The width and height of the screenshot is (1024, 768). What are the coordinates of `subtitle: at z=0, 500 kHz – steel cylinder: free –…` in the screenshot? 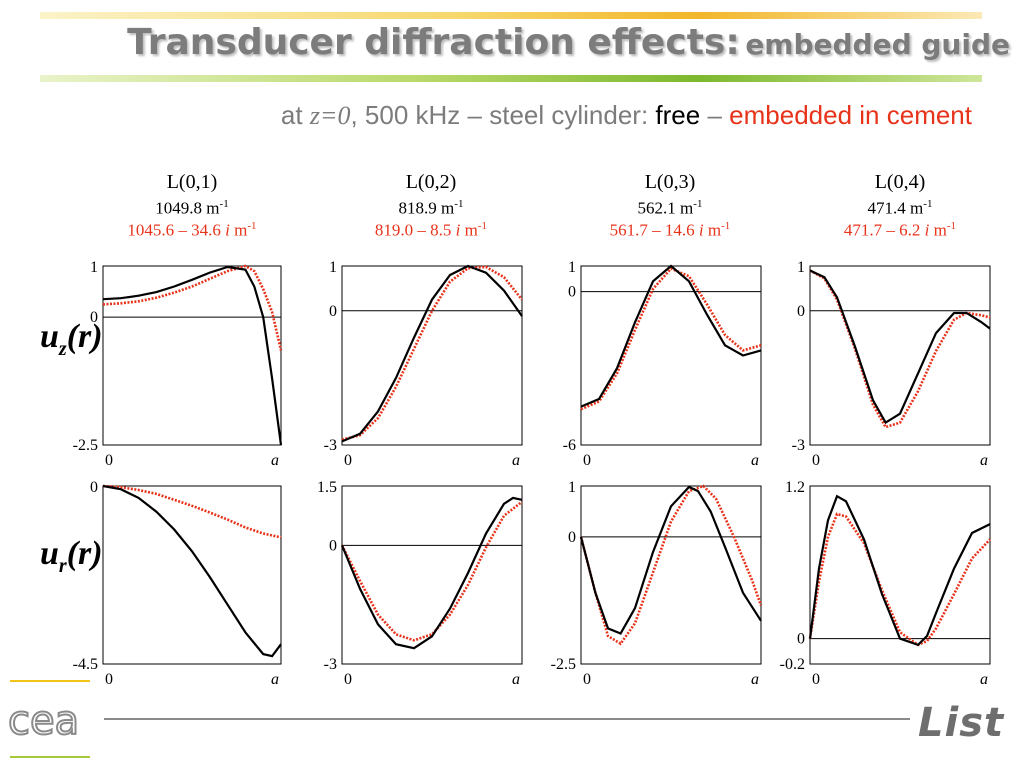 It's located at (486, 115).